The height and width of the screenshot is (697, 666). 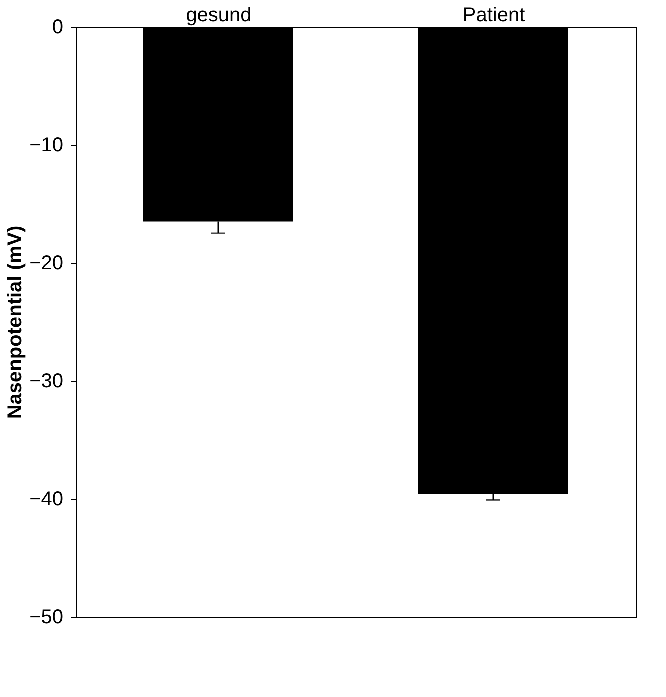 What do you see at coordinates (15, 323) in the screenshot?
I see `y-axis-title: Nasenpotential (mV)` at bounding box center [15, 323].